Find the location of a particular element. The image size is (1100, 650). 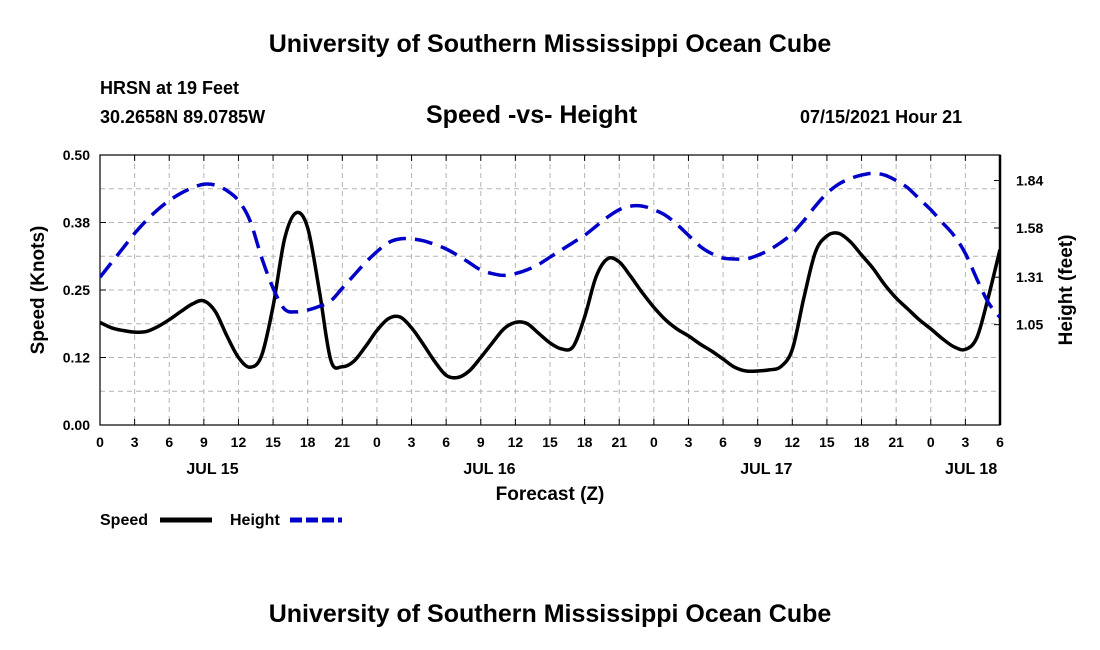

legend-label-speed: Speed is located at coordinates (124, 520).